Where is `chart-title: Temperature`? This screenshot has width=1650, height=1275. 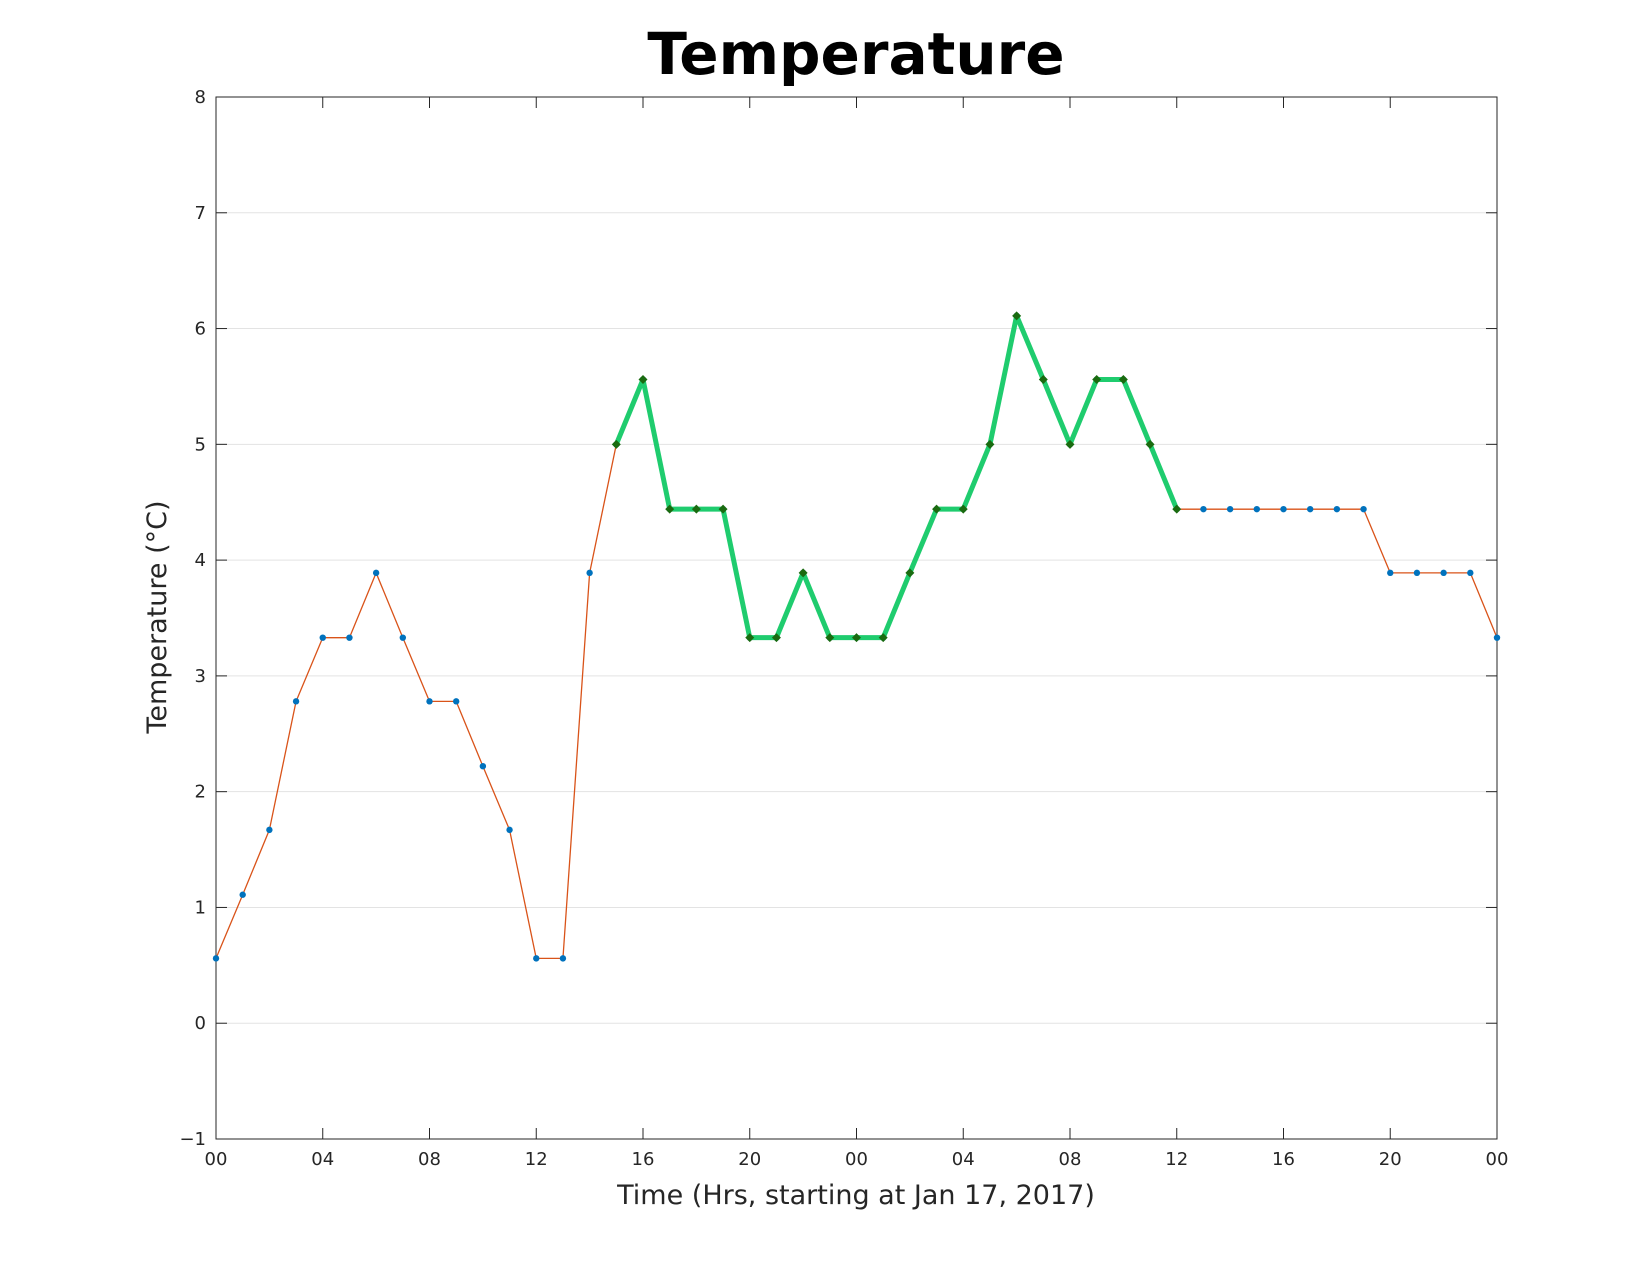
chart-title: Temperature is located at coordinates (855, 54).